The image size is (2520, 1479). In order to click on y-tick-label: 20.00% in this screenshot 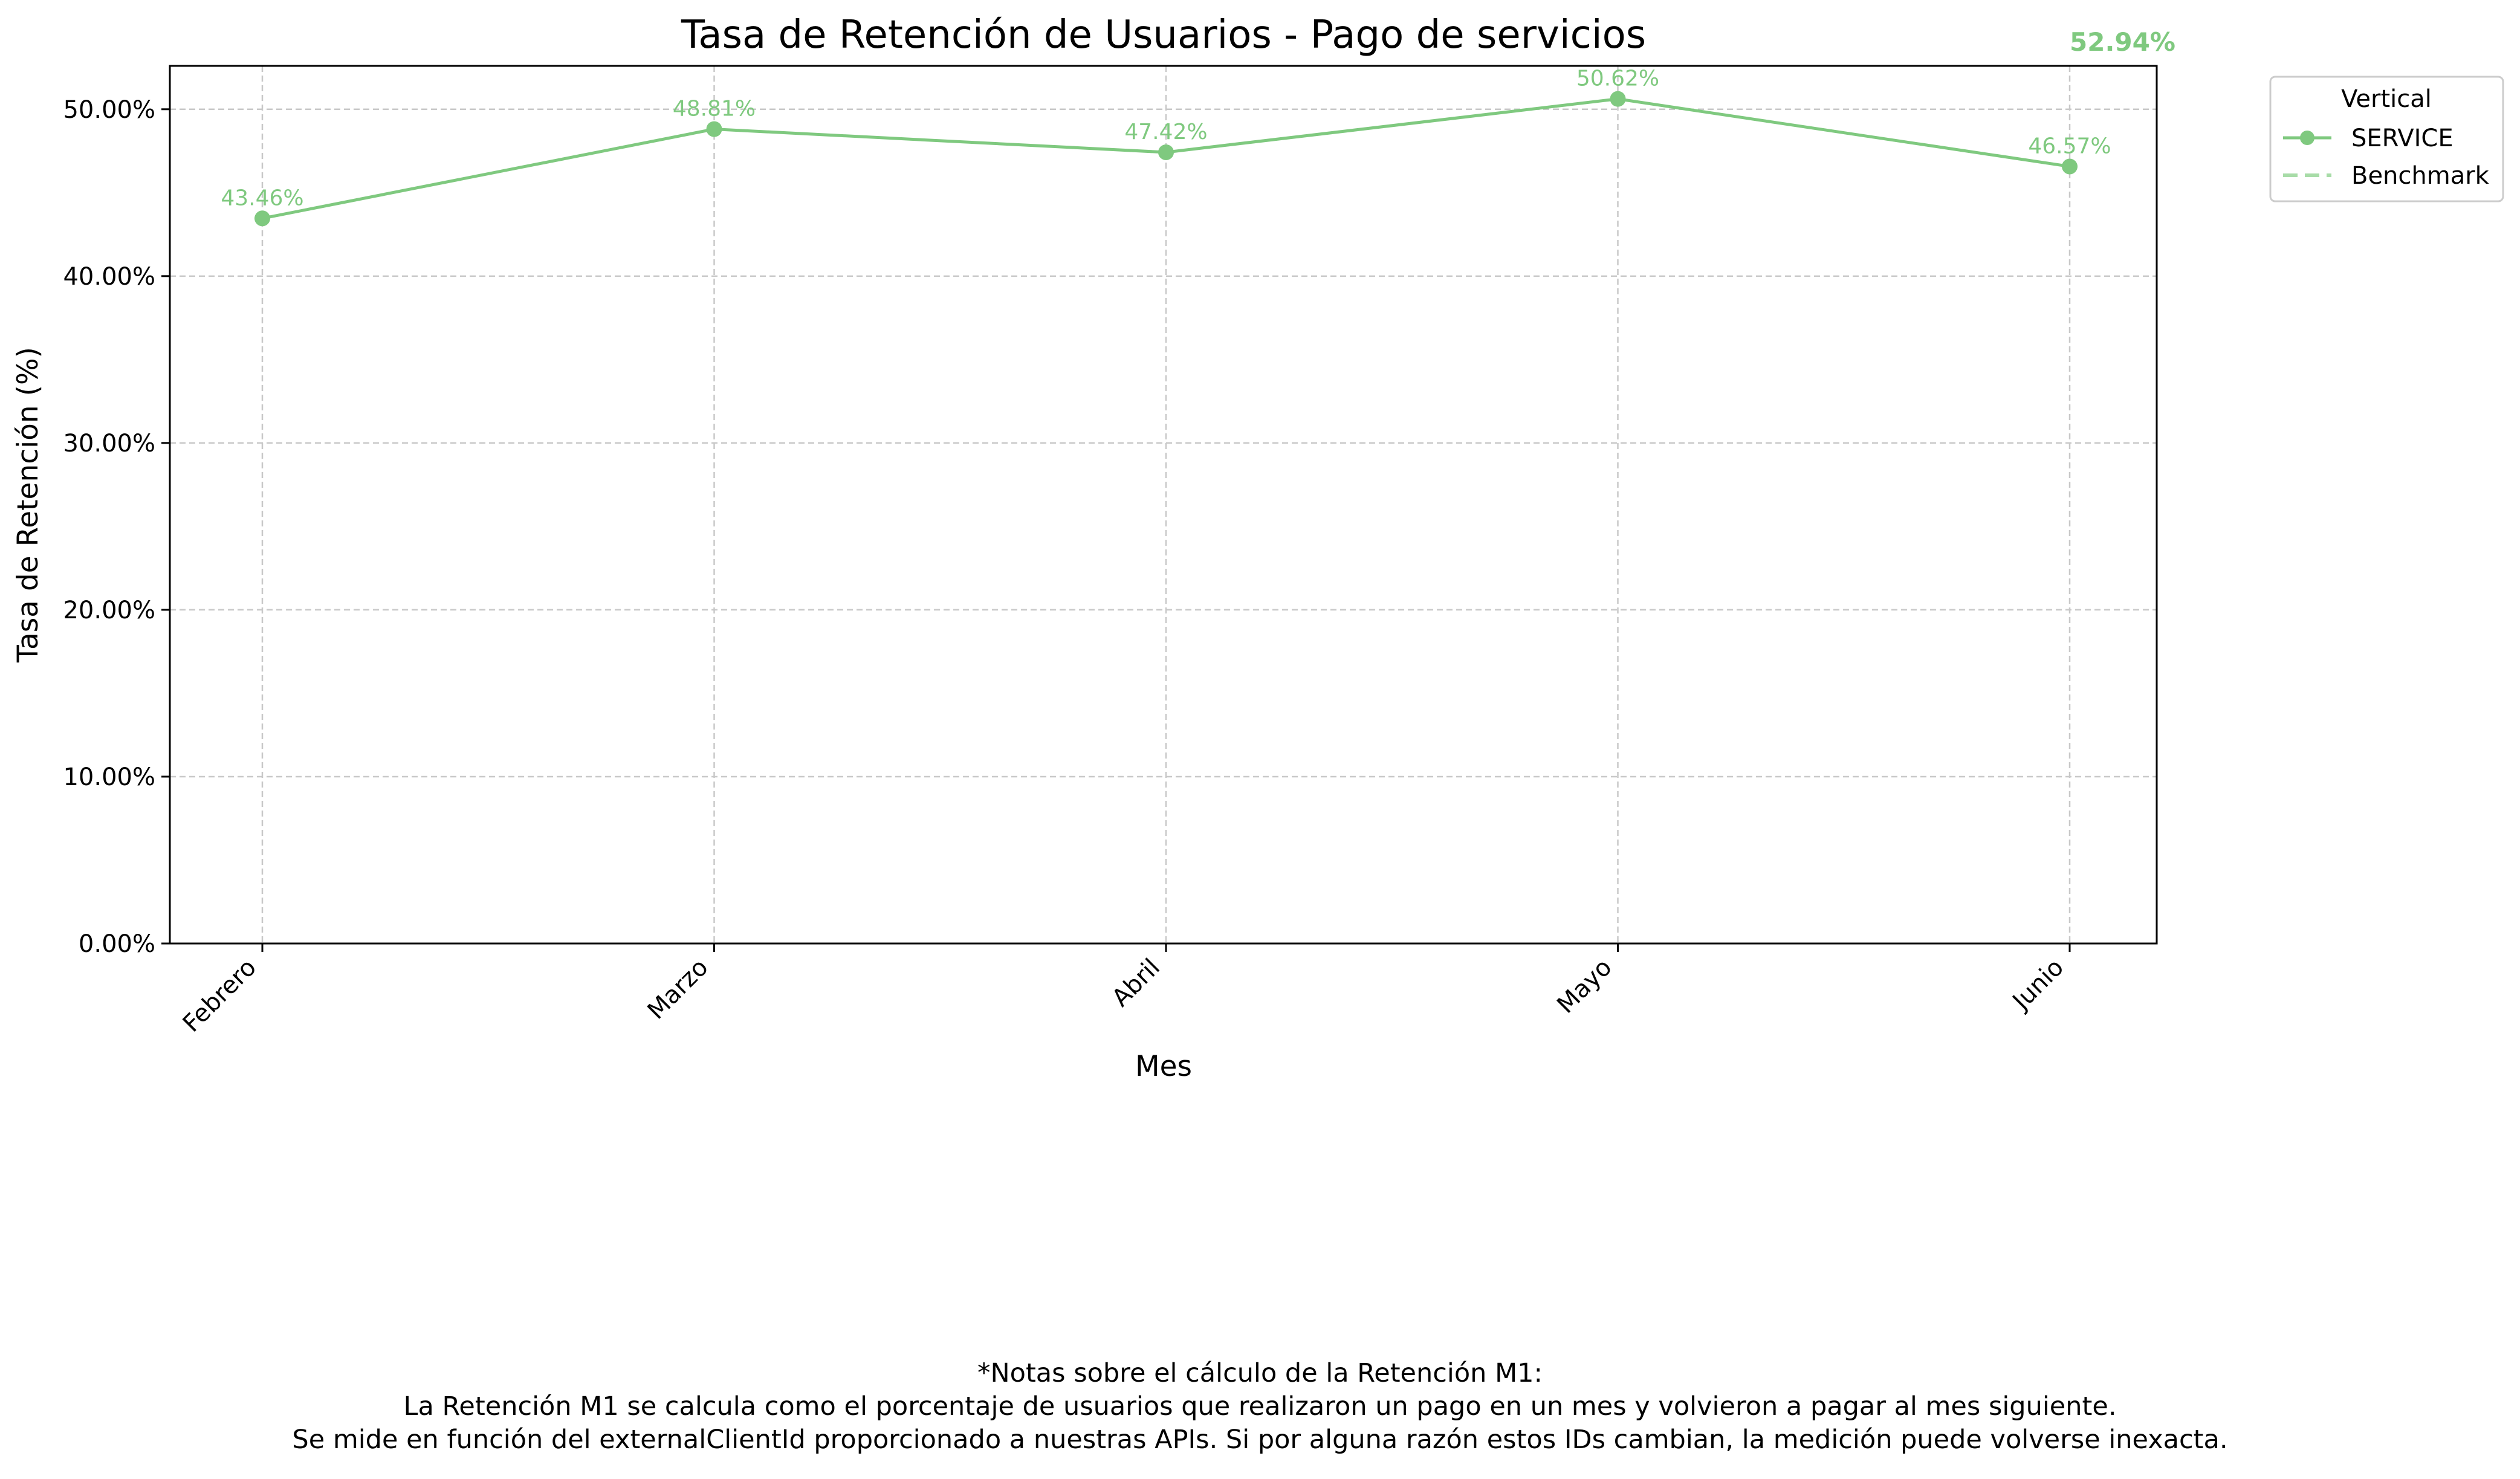, I will do `click(109, 610)`.